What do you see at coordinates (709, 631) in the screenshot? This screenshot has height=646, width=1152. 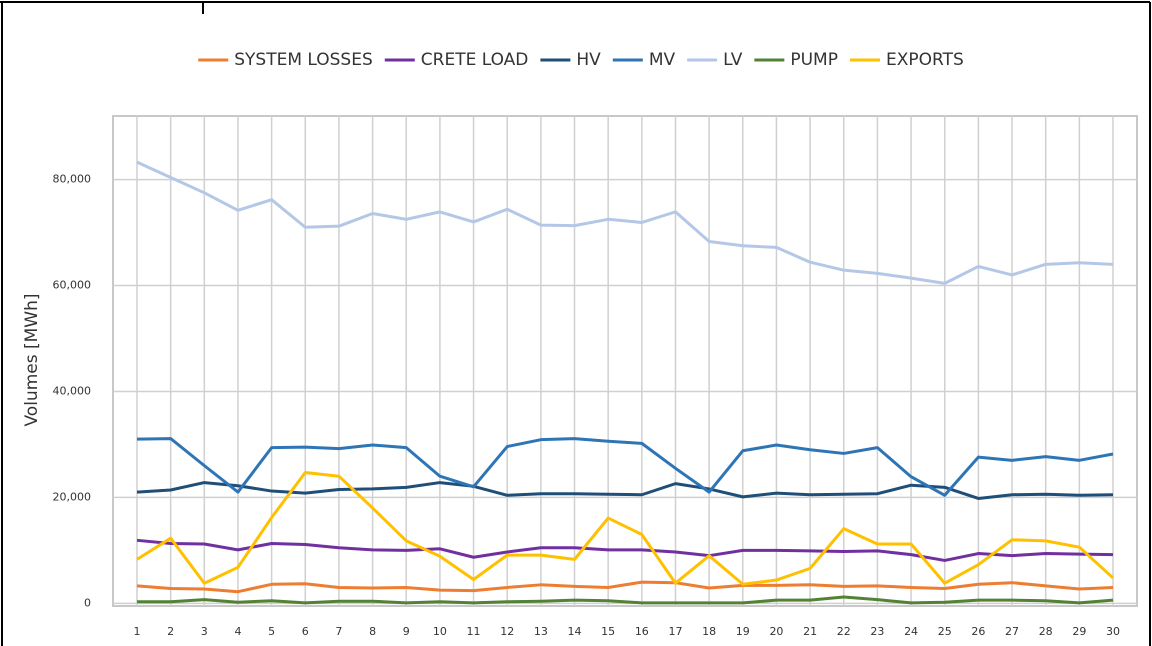 I see `x-tick-label: 18` at bounding box center [709, 631].